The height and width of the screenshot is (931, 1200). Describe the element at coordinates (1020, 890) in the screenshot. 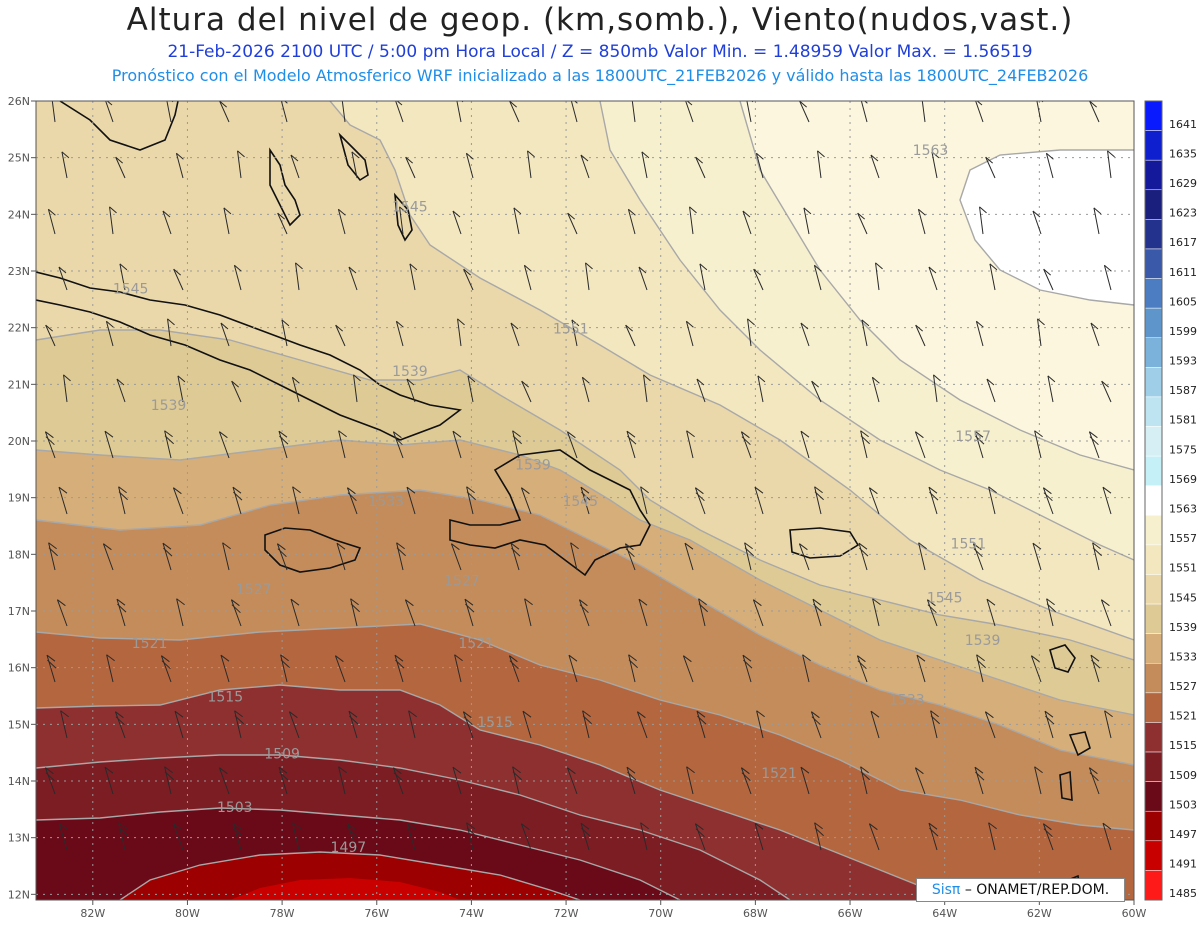

I see `credit-box: Sisπ – ONAMET/REP.DOM.` at that location.